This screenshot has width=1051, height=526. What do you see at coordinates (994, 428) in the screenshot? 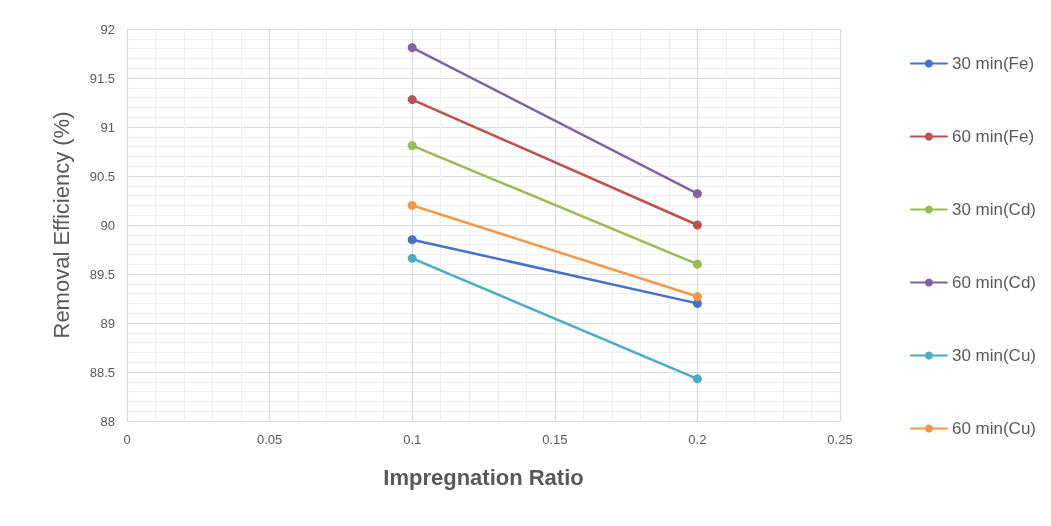
I see `legend-label: 60 min(Cu)` at bounding box center [994, 428].